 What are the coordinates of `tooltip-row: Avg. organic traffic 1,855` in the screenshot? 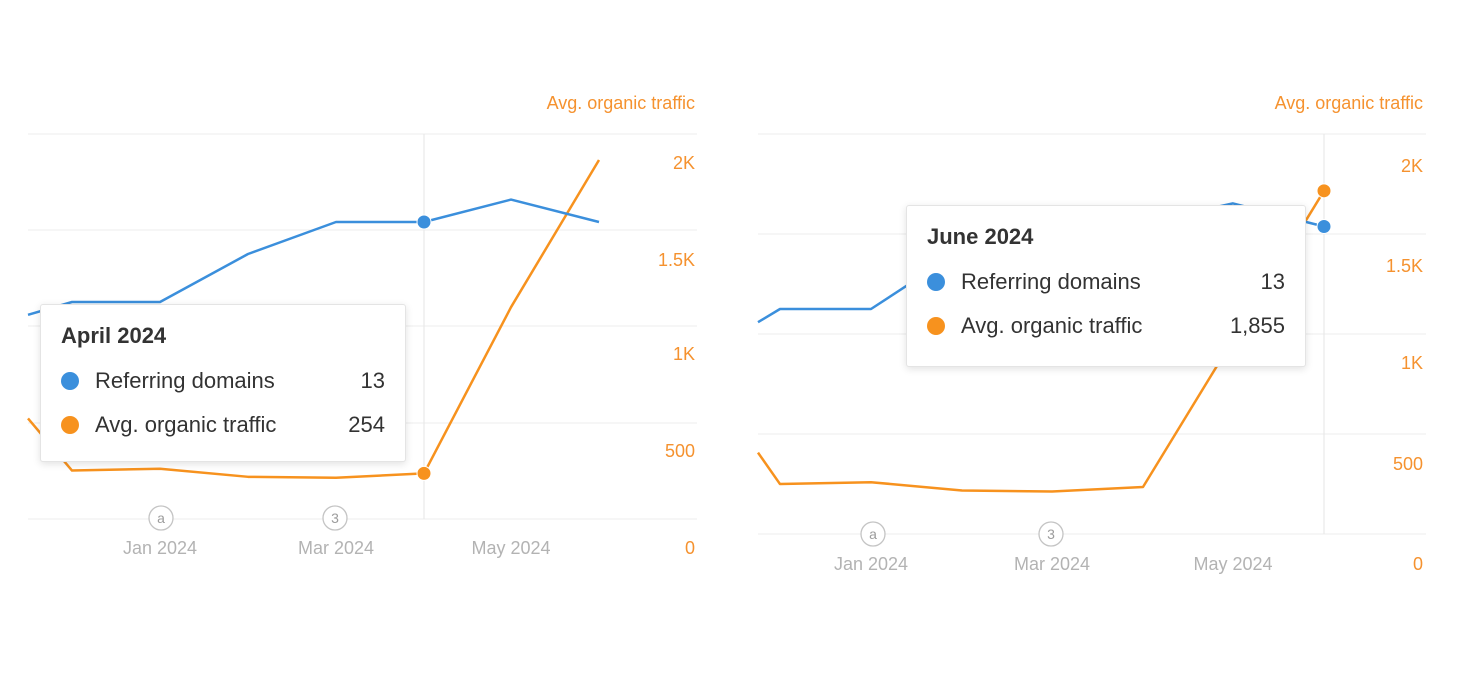 It's located at (1106, 326).